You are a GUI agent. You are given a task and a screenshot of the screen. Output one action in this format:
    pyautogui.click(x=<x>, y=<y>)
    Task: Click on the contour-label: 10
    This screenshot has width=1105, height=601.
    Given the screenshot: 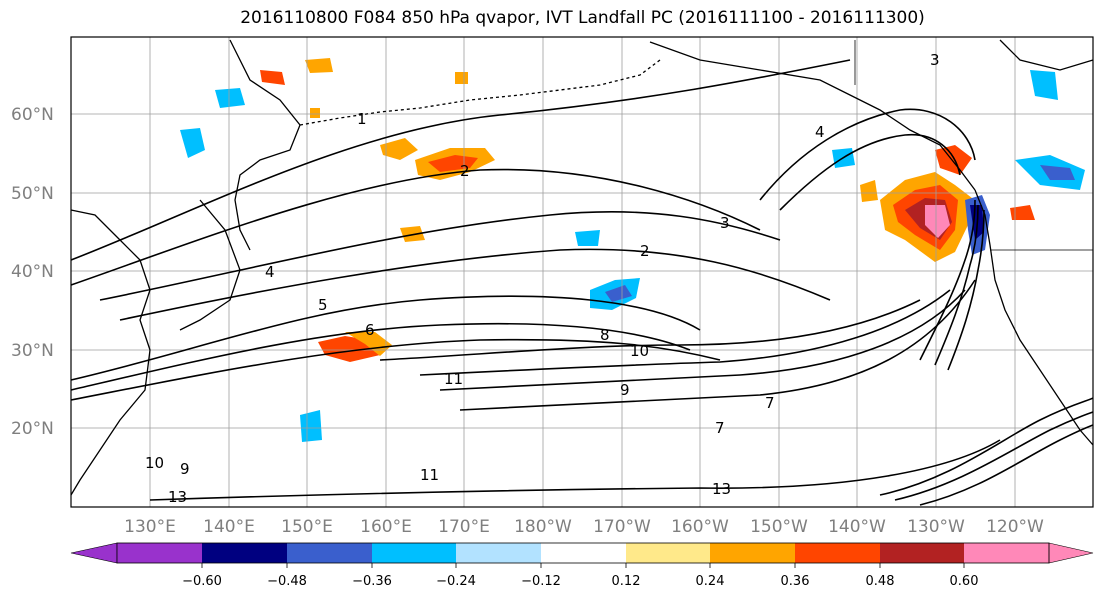 What is the action you would take?
    pyautogui.click(x=154, y=463)
    